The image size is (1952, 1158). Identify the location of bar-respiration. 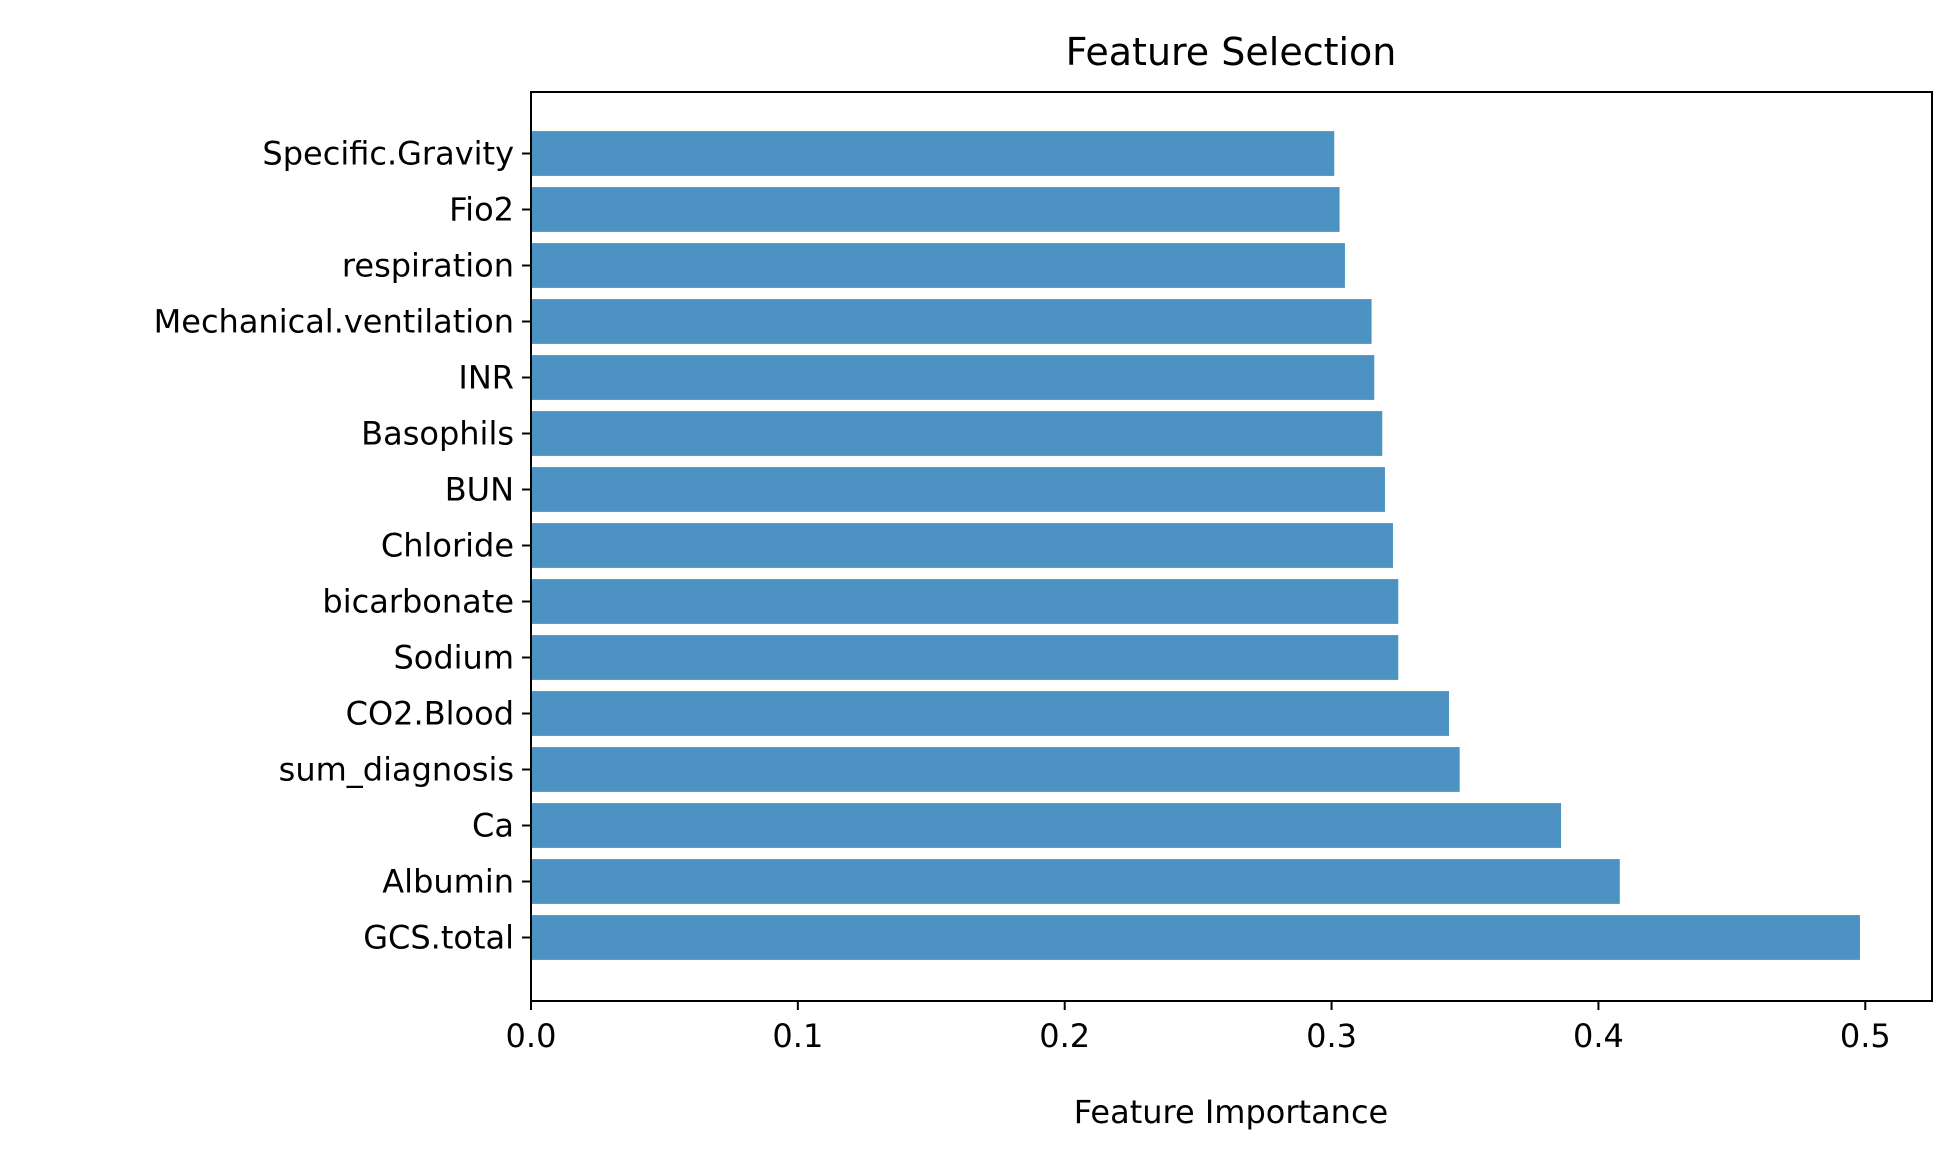
(938, 265).